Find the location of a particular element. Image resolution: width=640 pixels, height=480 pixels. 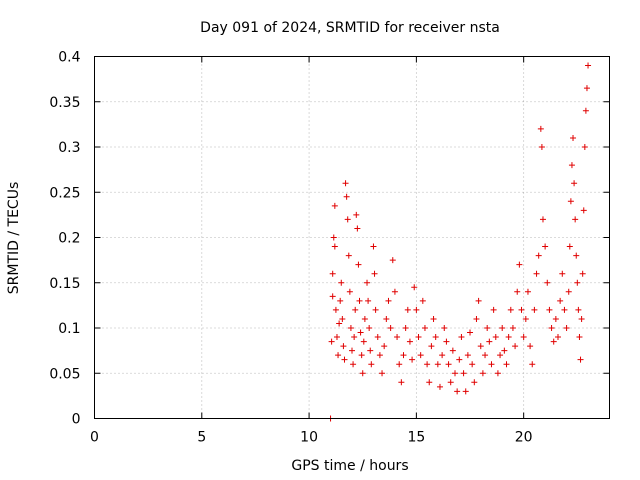

y-tick-label: 0 is located at coordinates (76, 420).